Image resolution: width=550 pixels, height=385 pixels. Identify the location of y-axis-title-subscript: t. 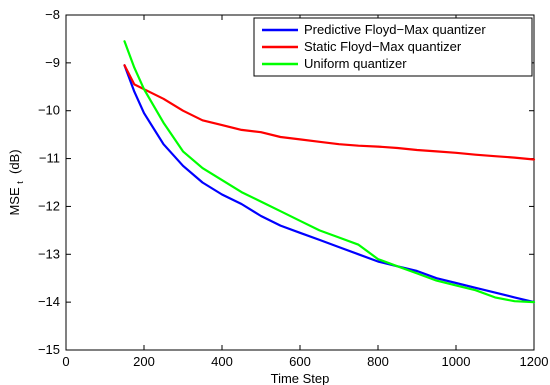
(20, 182).